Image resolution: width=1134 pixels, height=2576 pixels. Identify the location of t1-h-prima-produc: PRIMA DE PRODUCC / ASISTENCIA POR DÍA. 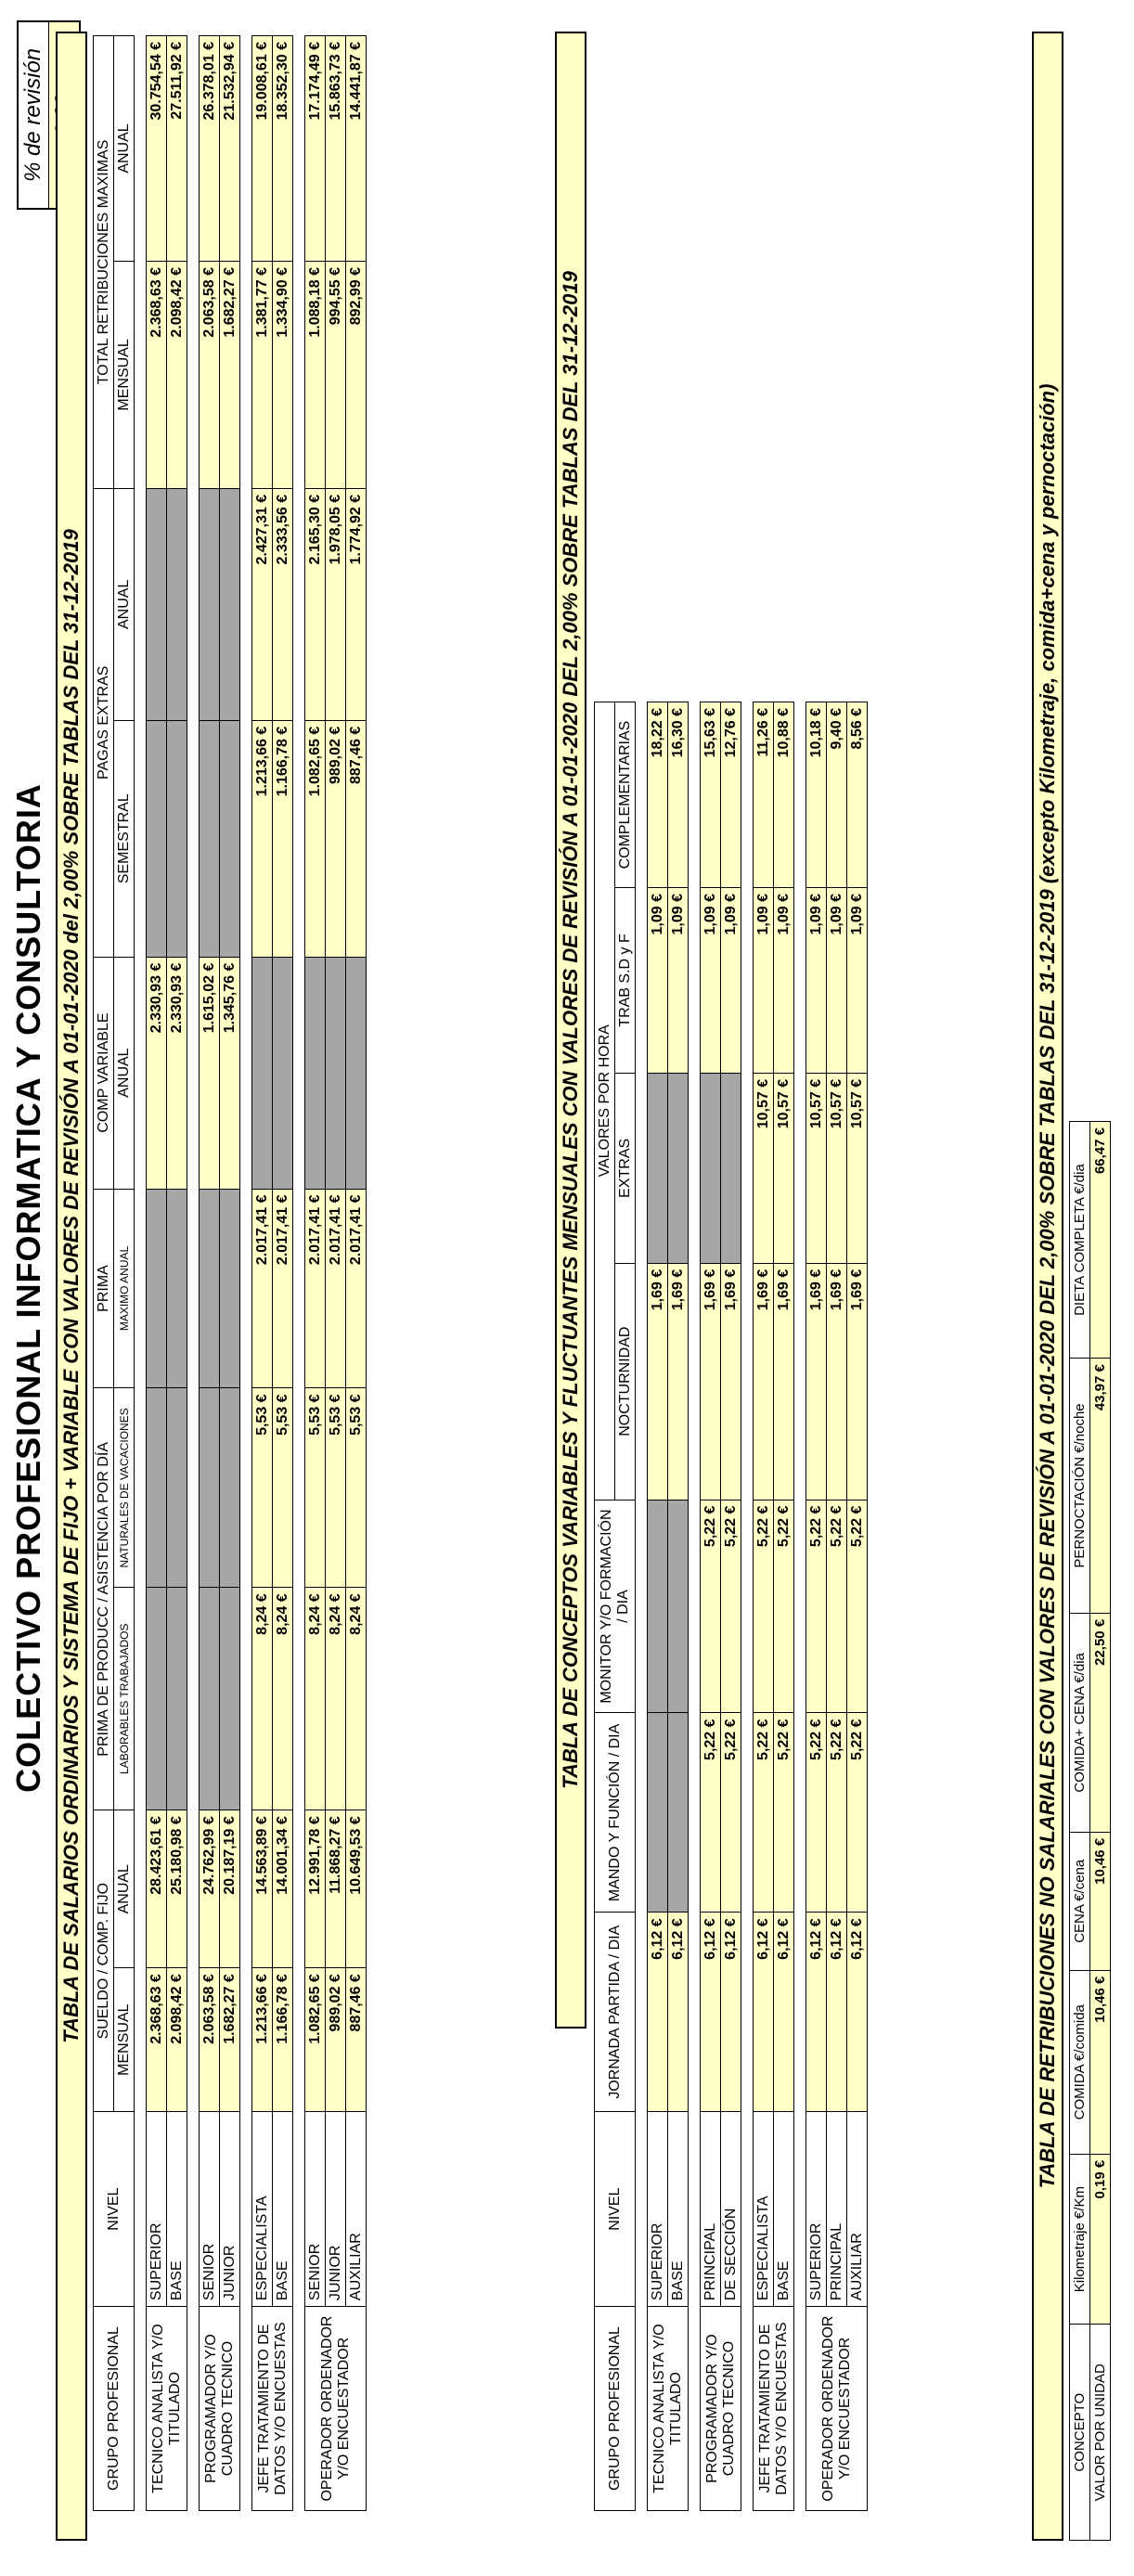
(103, 1598).